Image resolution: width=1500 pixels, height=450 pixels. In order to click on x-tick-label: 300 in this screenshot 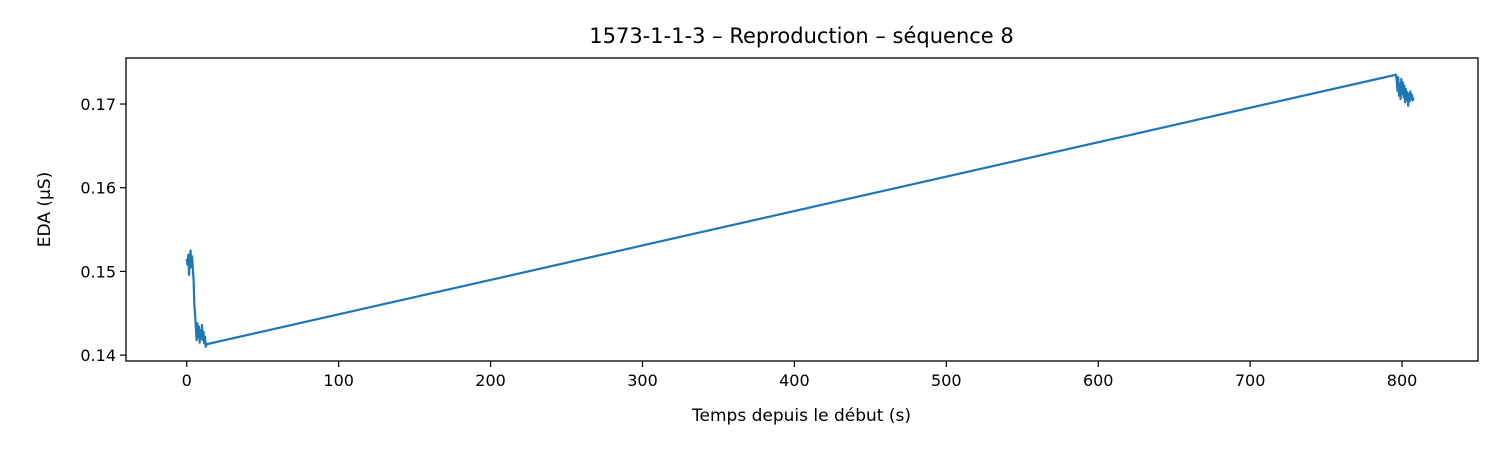, I will do `click(642, 380)`.